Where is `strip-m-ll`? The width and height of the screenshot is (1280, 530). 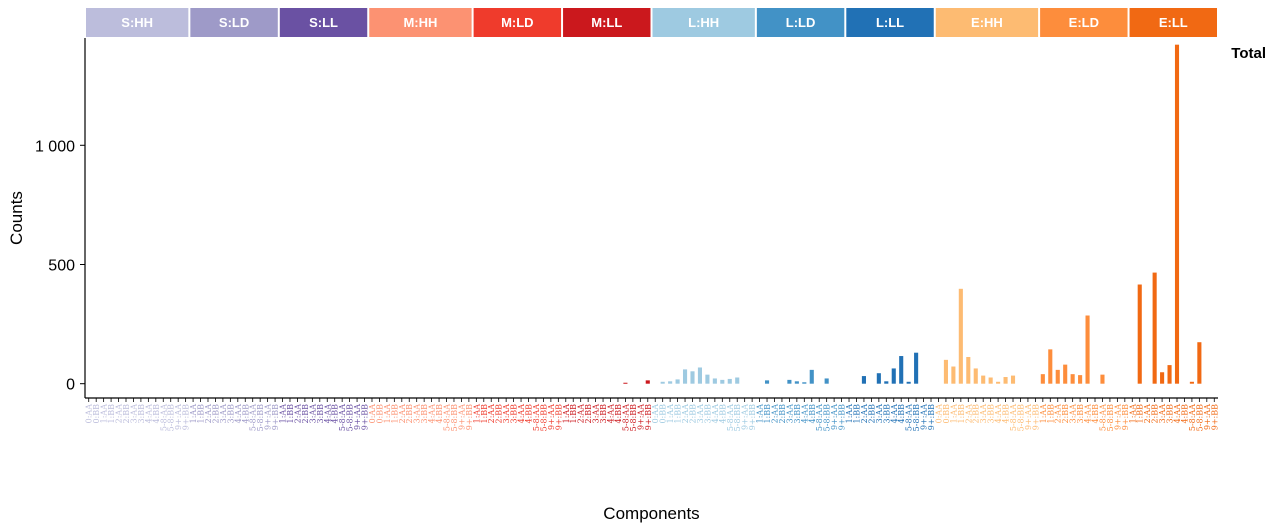
strip-m-ll is located at coordinates (607, 22).